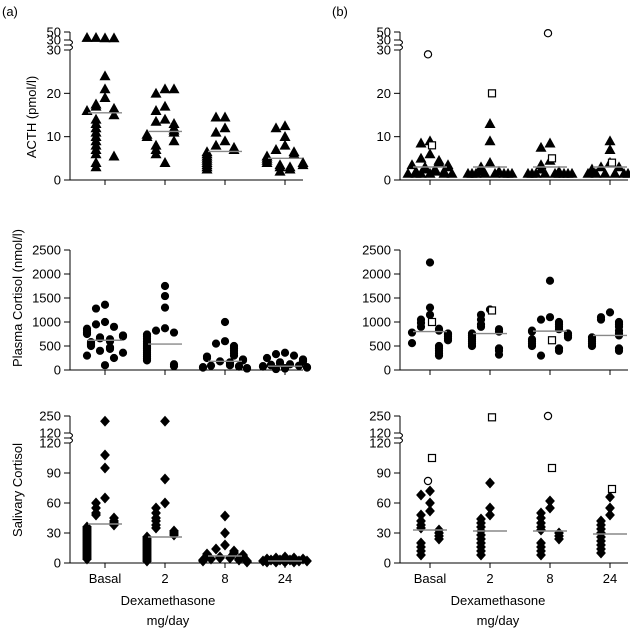  Describe the element at coordinates (398, 435) in the screenshot. I see `y-axis-break-lower` at that location.